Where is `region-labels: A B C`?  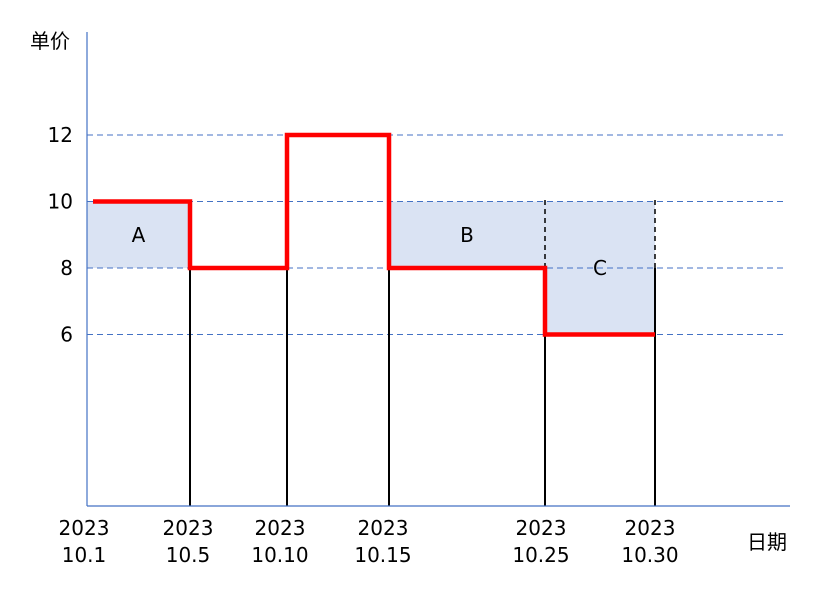
region-labels: A B C is located at coordinates (369, 251).